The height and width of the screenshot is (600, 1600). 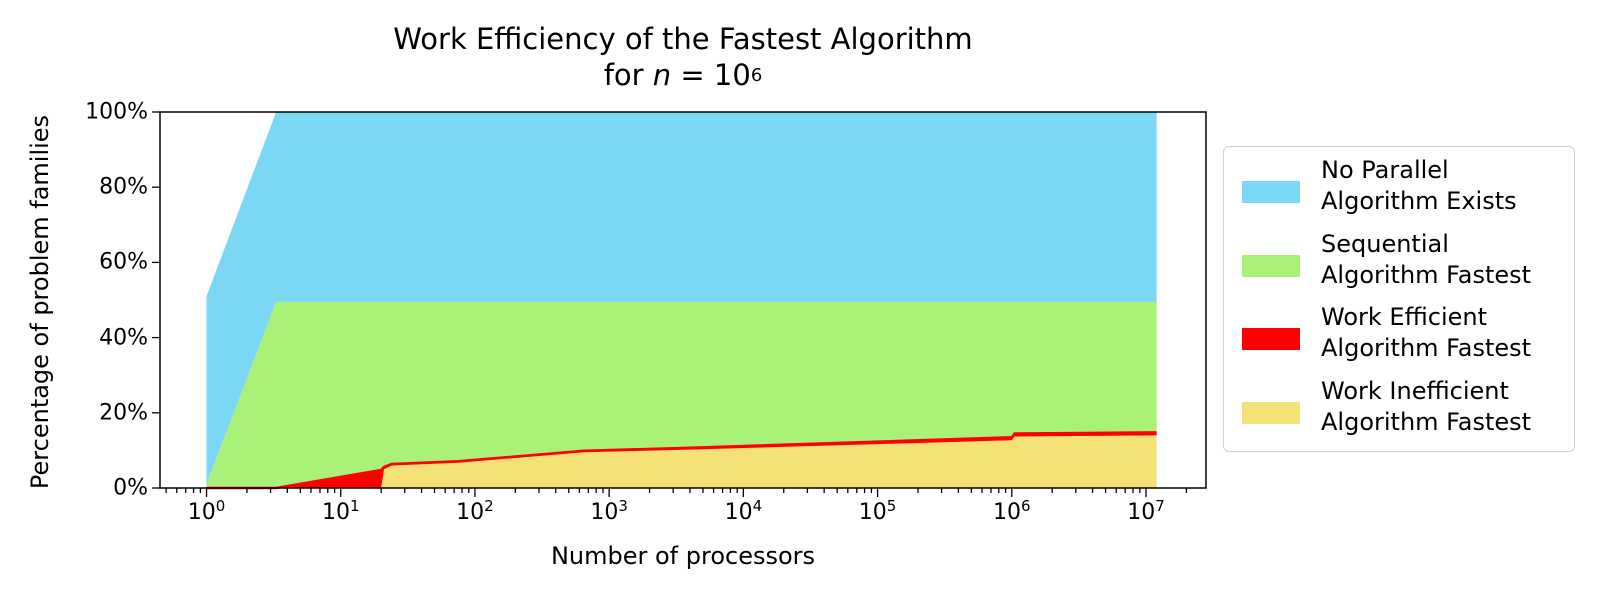 I want to click on work-efficient-line, so click(x=681, y=460).